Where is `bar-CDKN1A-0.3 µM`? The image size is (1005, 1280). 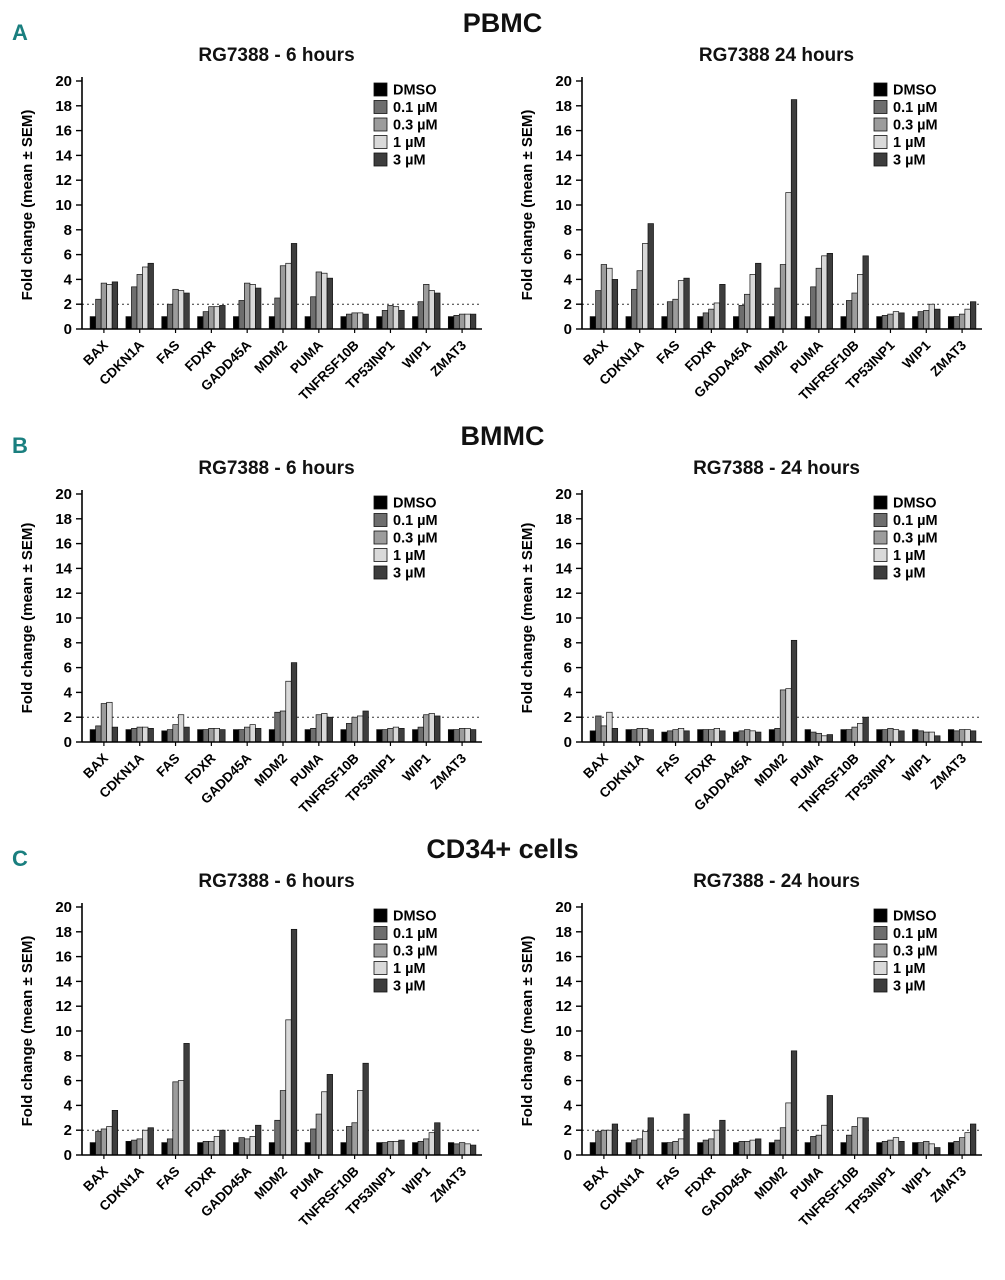
bar-CDKN1A-0.3 µM is located at coordinates (639, 300).